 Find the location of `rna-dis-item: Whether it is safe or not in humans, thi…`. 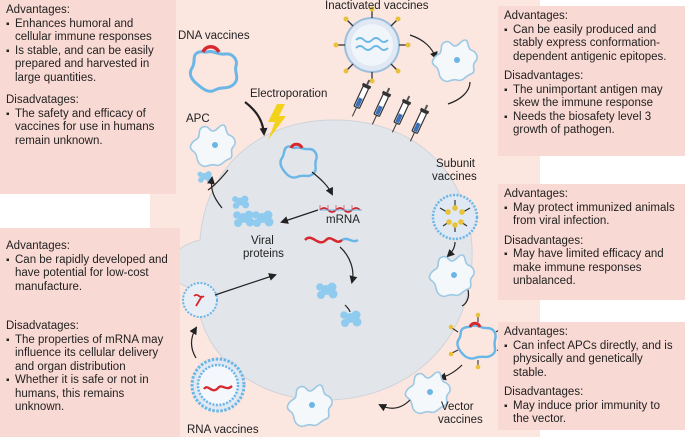

rna-dis-item: Whether it is safe or not in humans, thi… is located at coordinates (90, 394).